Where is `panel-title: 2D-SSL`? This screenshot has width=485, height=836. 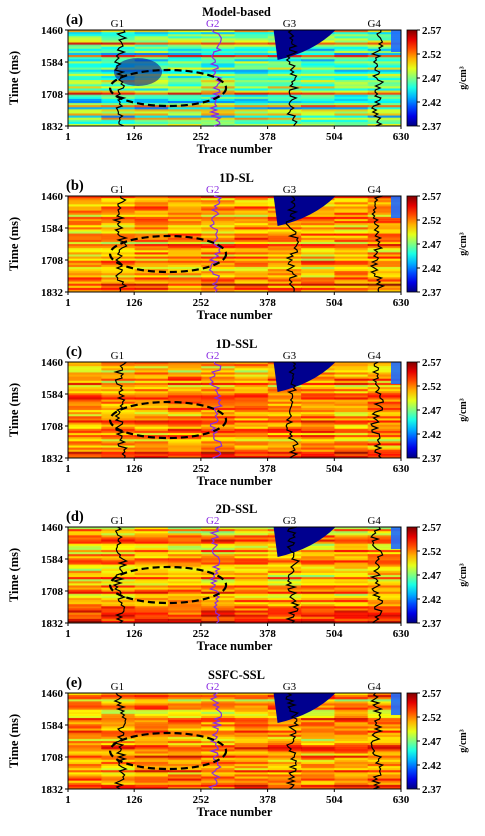 panel-title: 2D-SSL is located at coordinates (237, 509).